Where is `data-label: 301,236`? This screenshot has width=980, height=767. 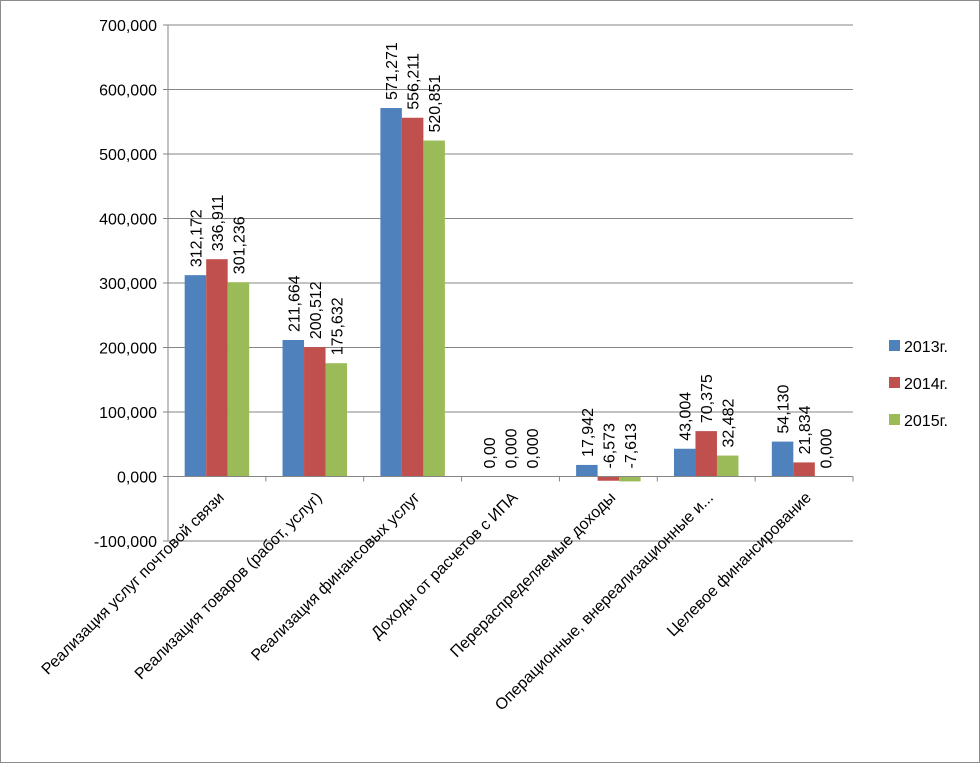 data-label: 301,236 is located at coordinates (239, 245).